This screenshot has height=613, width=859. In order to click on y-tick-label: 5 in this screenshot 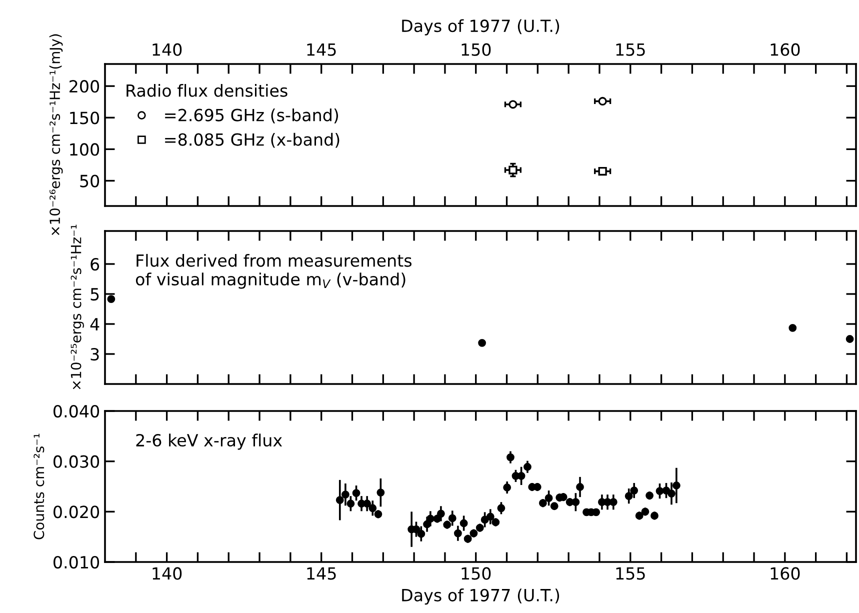, I will do `click(94, 294)`.